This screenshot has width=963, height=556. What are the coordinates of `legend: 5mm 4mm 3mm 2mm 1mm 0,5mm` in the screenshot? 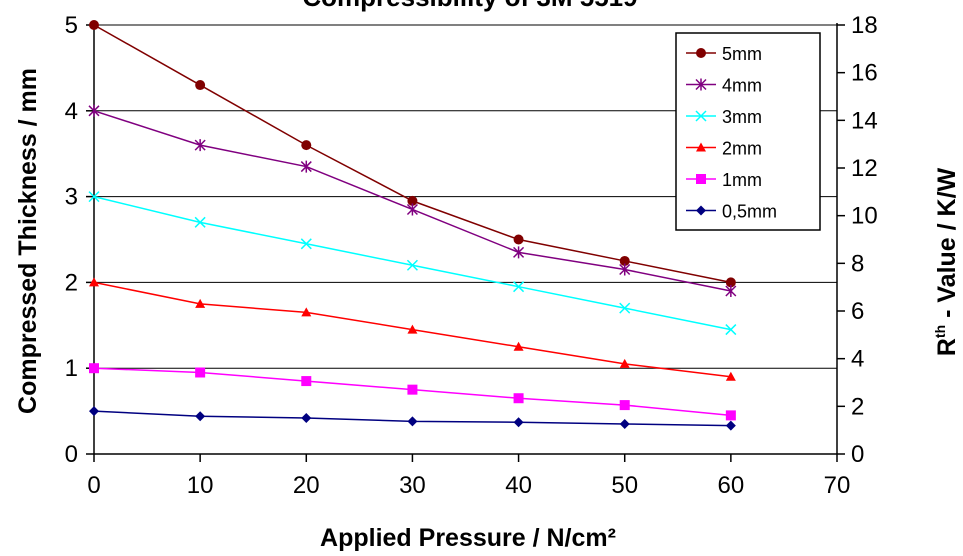 It's located at (748, 131).